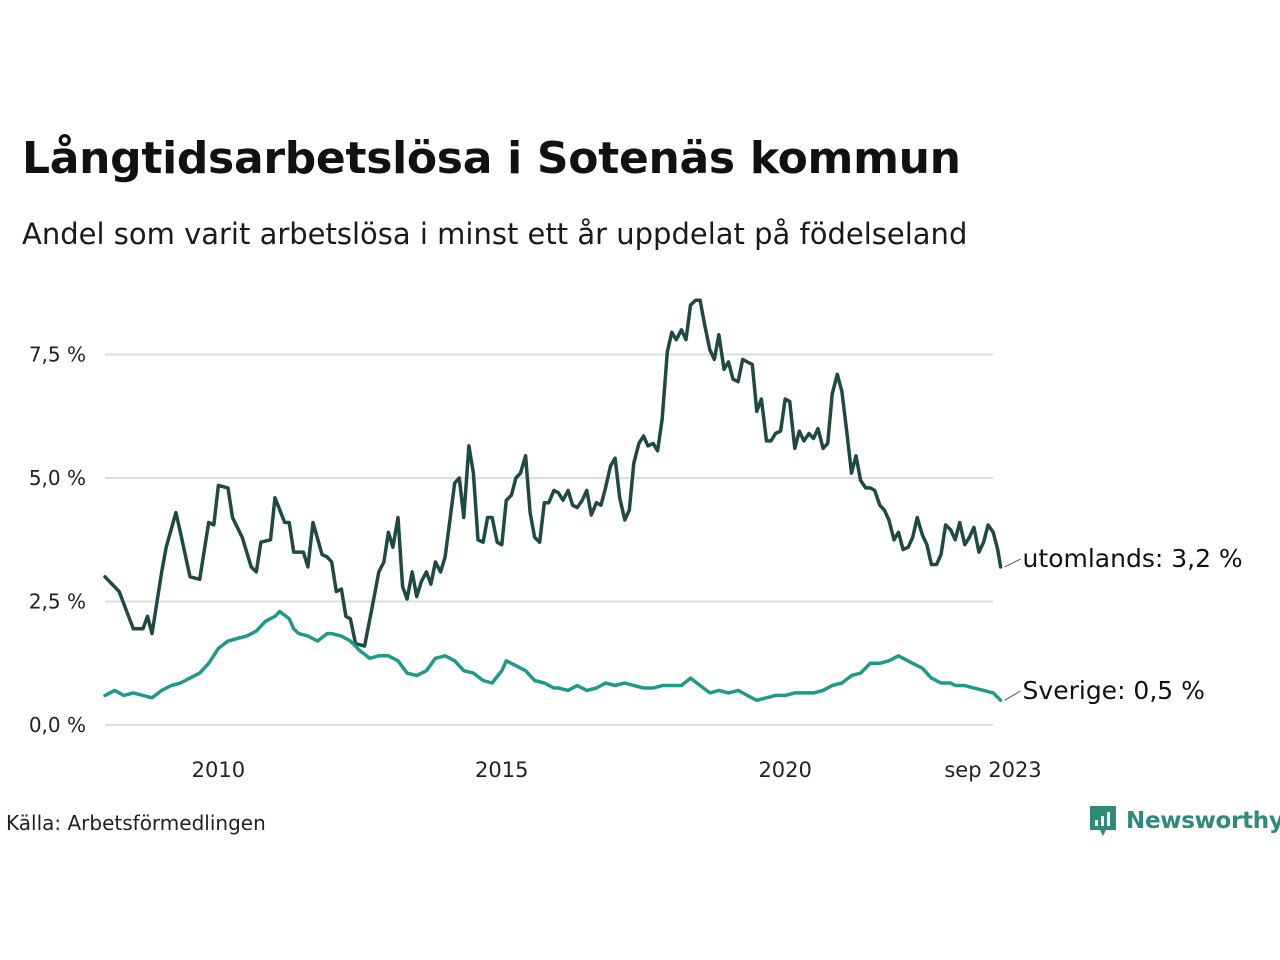 The image size is (1280, 960). I want to click on series-end-label: Sverige: 0,5 %, so click(1114, 690).